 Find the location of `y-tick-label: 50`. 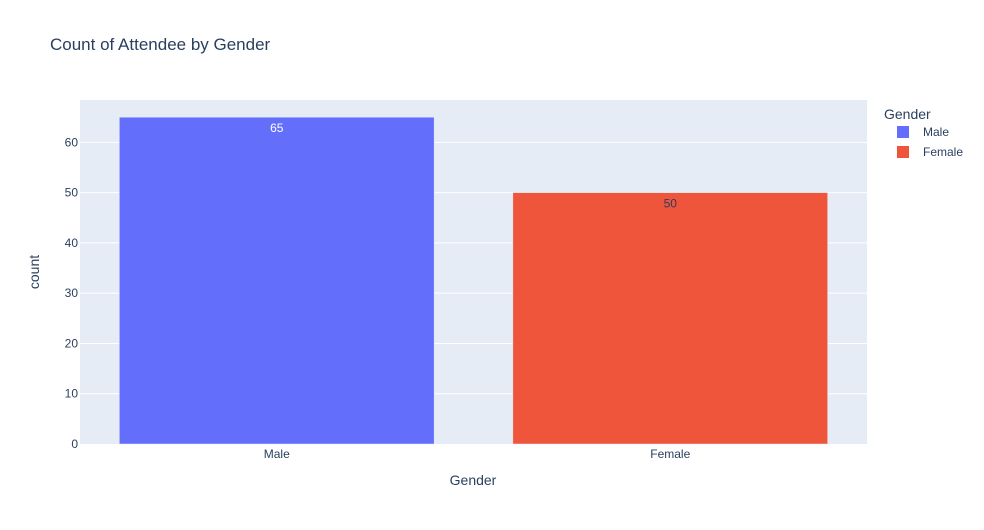

y-tick-label: 50 is located at coordinates (72, 193).